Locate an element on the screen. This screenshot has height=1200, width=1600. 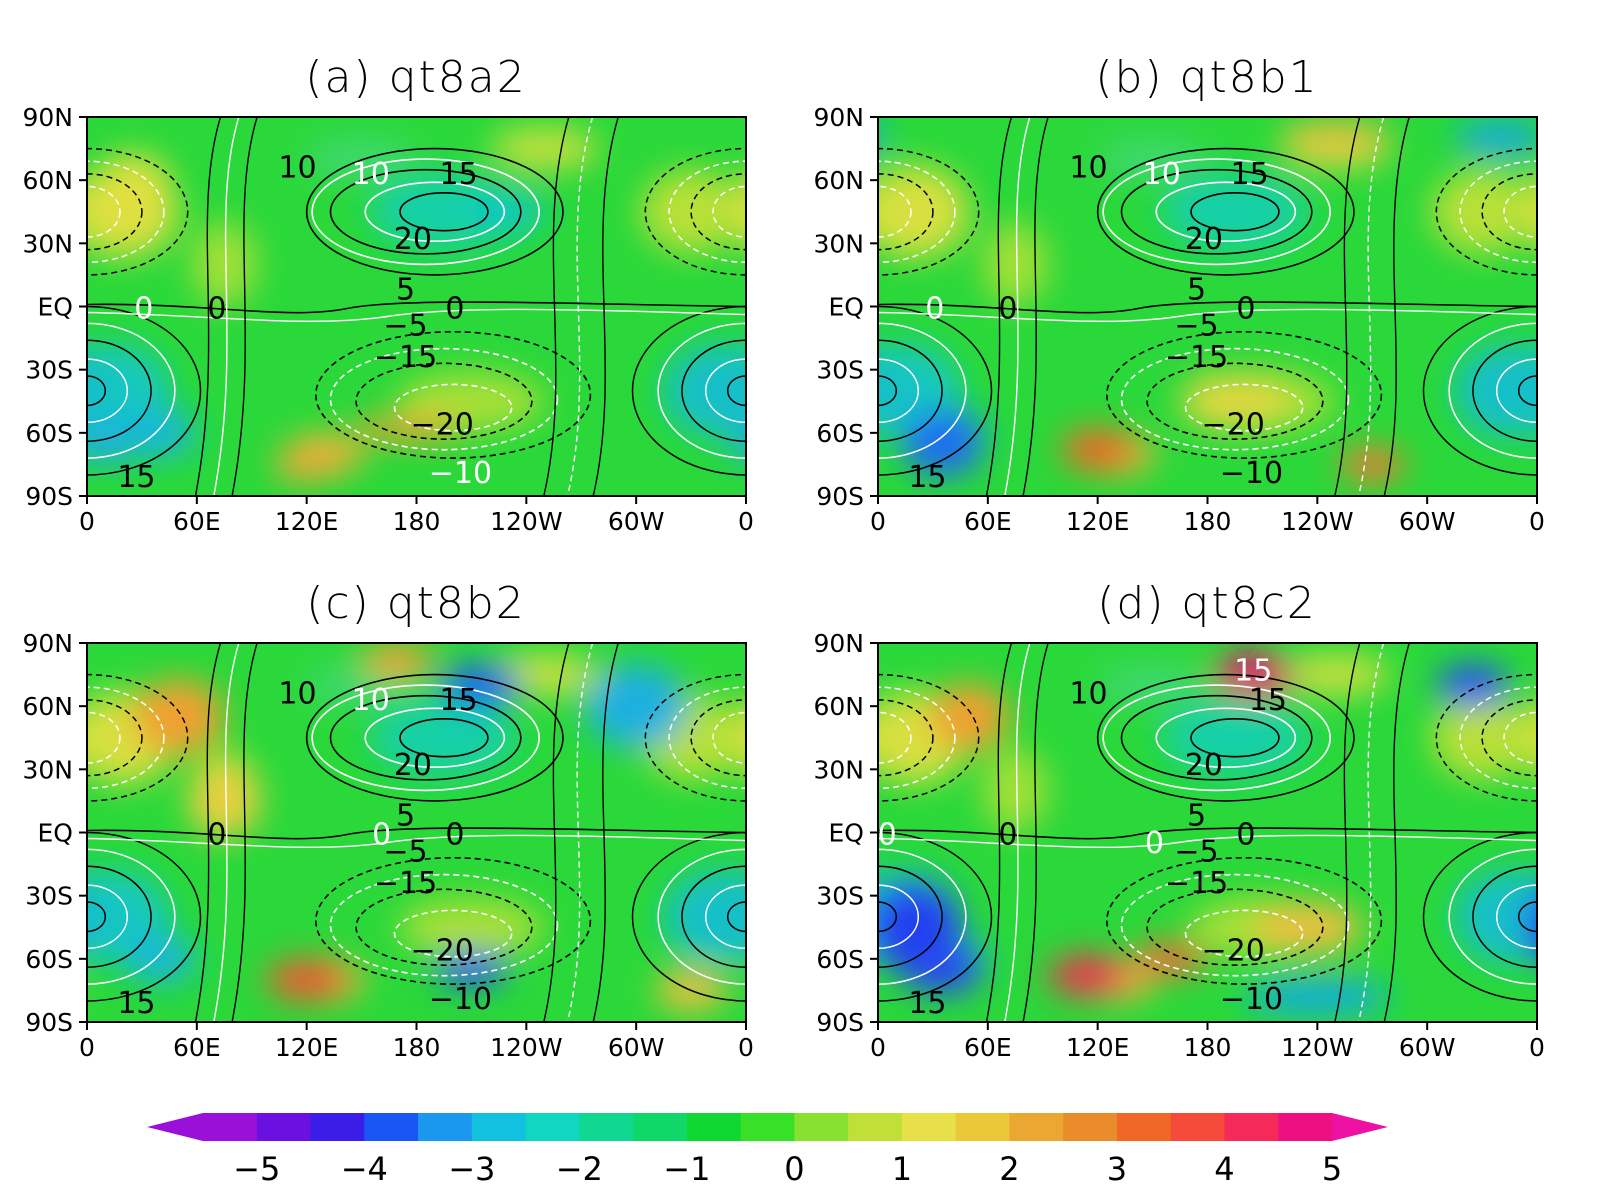
panel-c-title: (c) qt8b2 is located at coordinates (416, 603).